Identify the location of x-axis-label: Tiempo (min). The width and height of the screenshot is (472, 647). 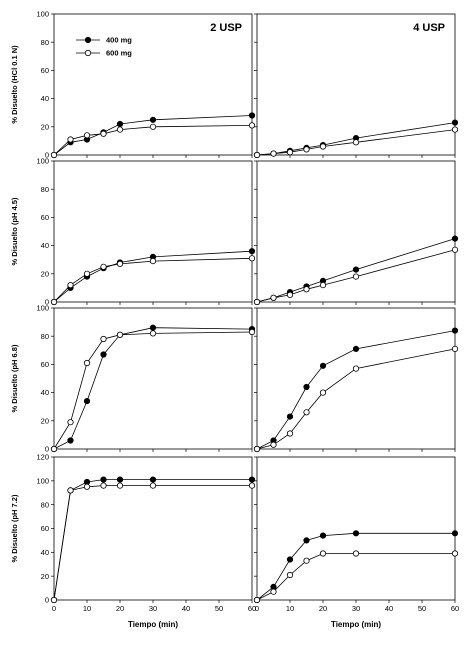
(356, 624).